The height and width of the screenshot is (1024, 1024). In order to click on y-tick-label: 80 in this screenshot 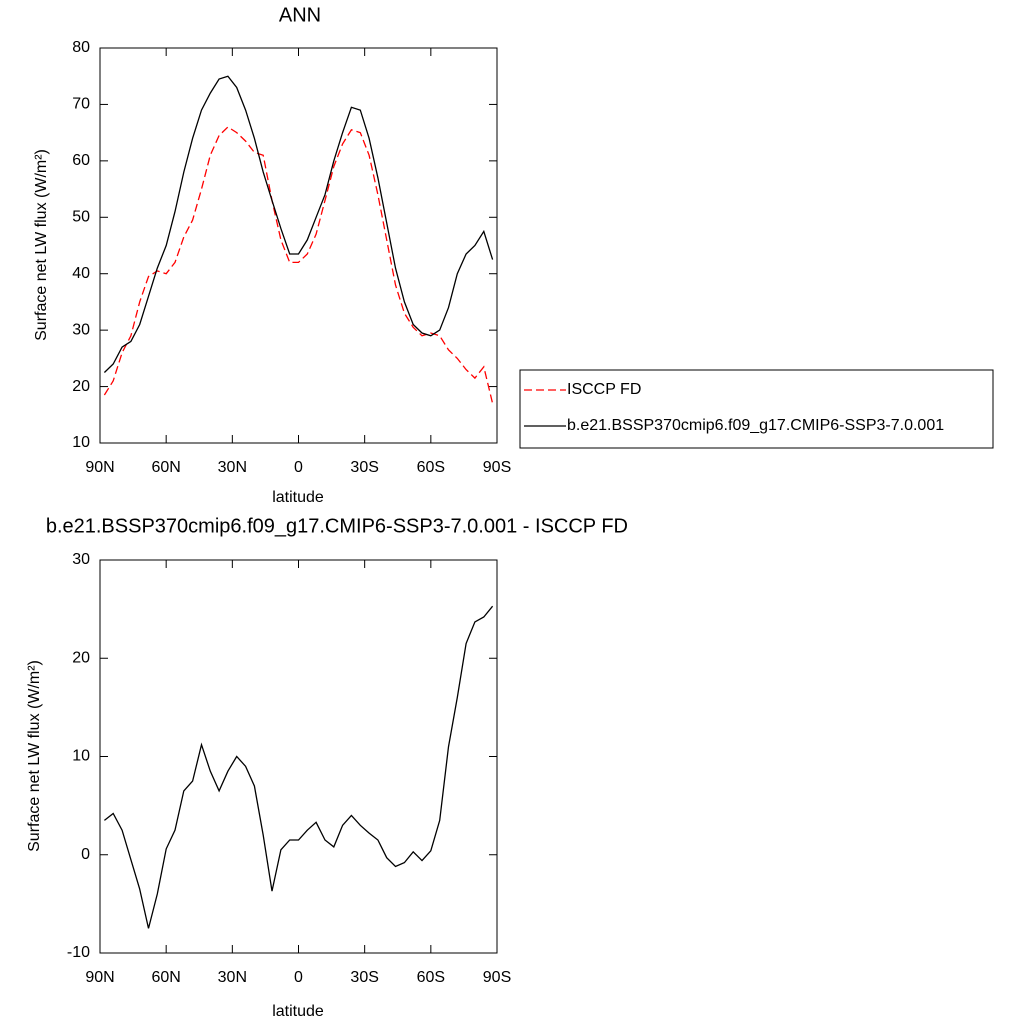, I will do `click(81, 47)`.